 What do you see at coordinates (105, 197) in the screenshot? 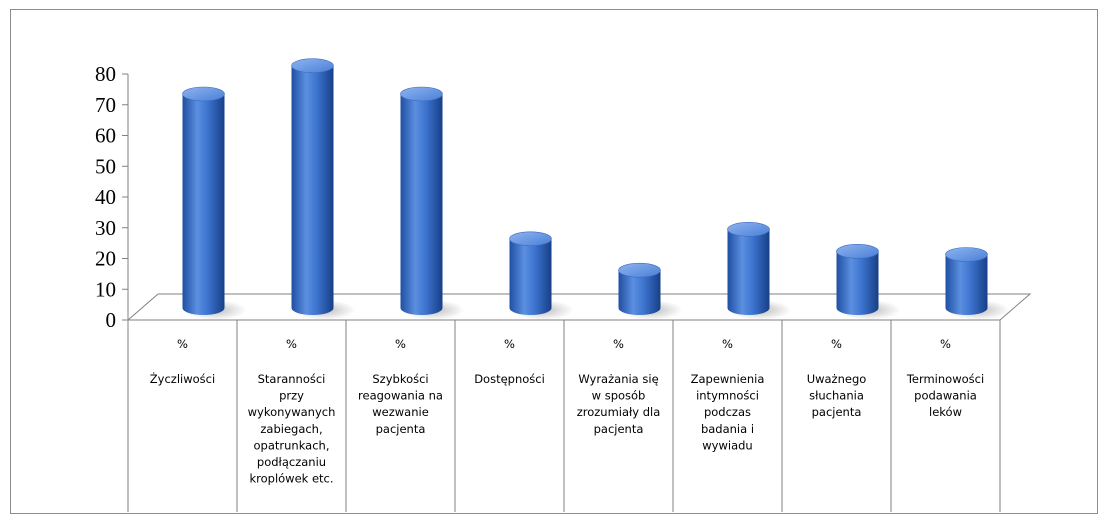
I see `y-tick-label: 40` at bounding box center [105, 197].